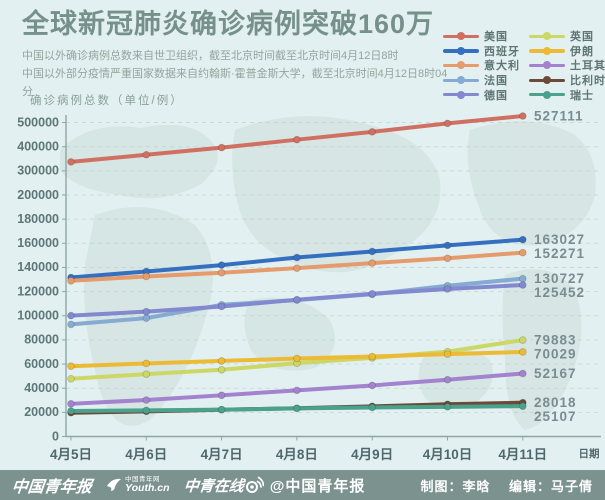  I want to click on legend-item-3: 法国, so click(481, 80).